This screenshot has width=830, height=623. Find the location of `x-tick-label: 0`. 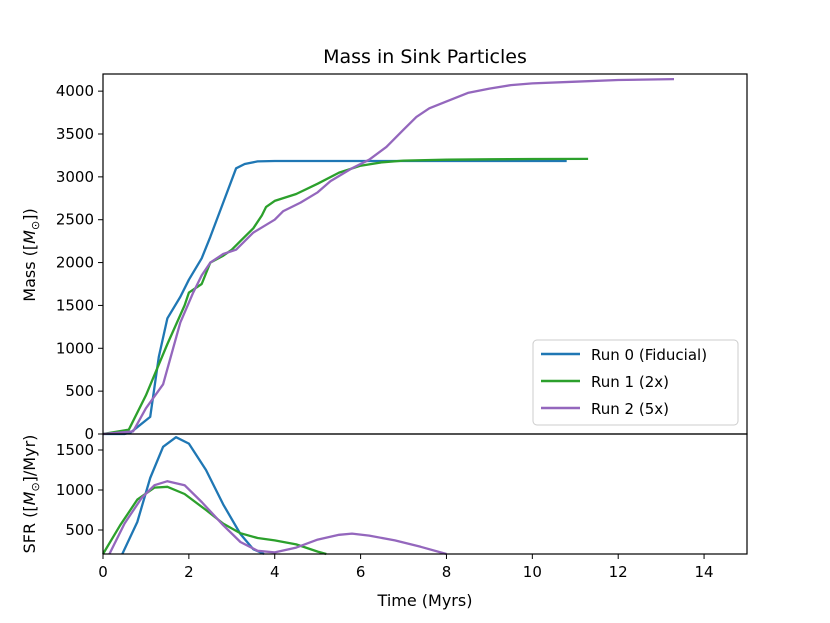

x-tick-label: 0 is located at coordinates (103, 572).